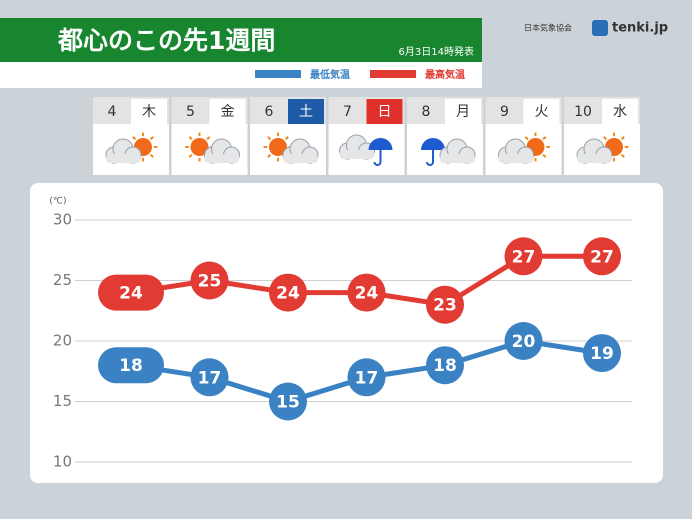  I want to click on y-tick-label: 15, so click(62, 401).